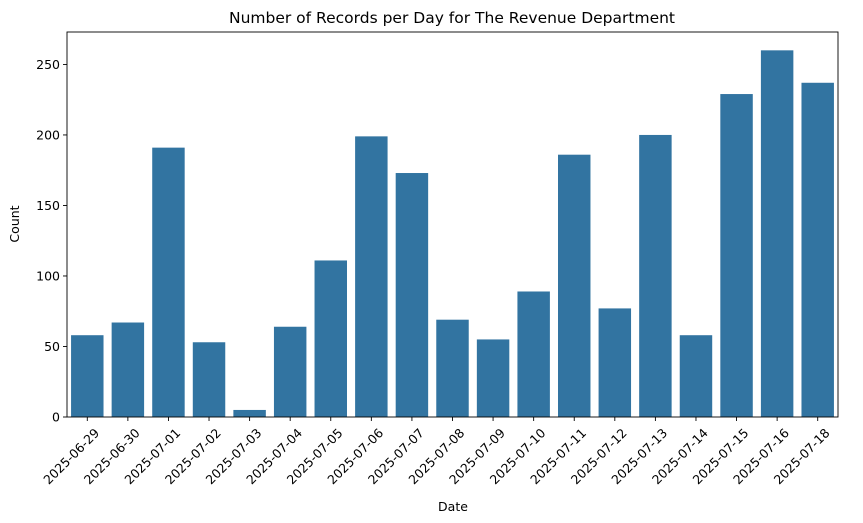  What do you see at coordinates (453, 506) in the screenshot?
I see `x-axis-label: Date` at bounding box center [453, 506].